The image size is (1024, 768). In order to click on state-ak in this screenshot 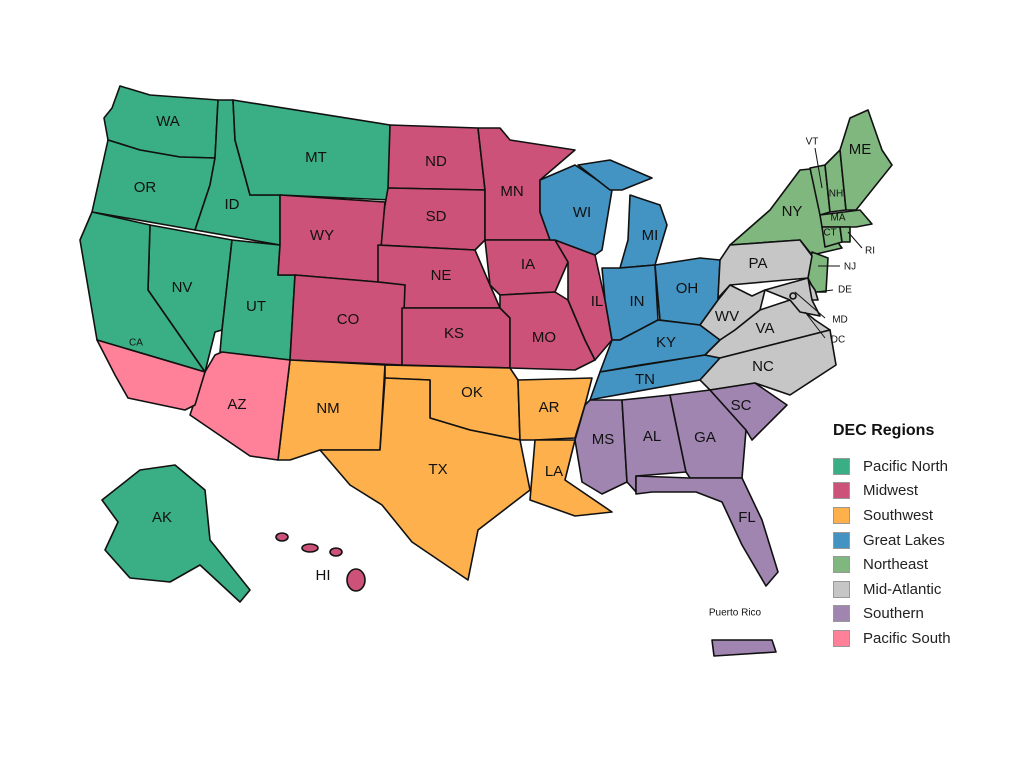, I will do `click(176, 533)`.